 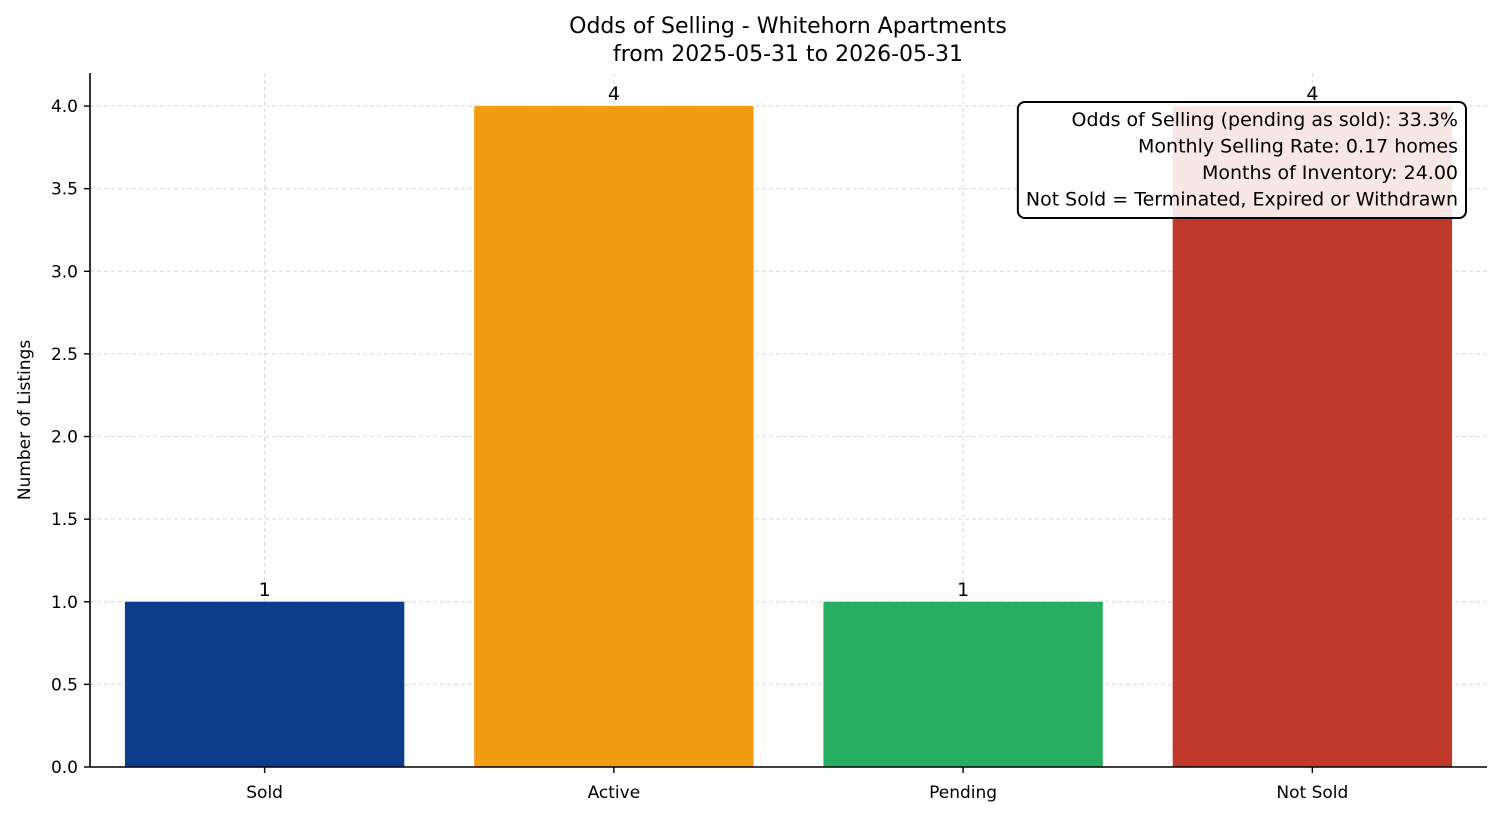 What do you see at coordinates (64, 190) in the screenshot?
I see `y-tick-label: 3.5` at bounding box center [64, 190].